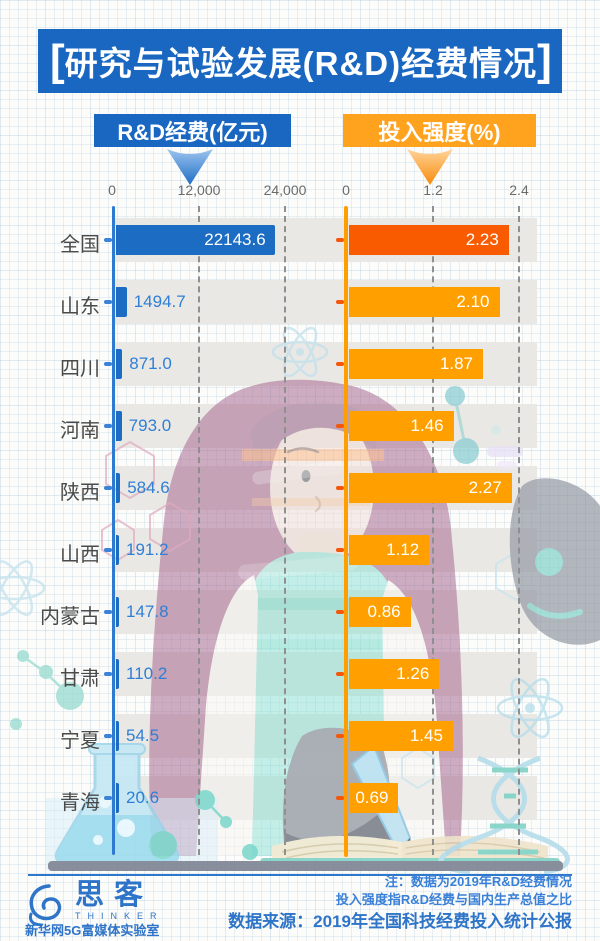  What do you see at coordinates (473, 301) in the screenshot?
I see `intensity-value-label: 2.10` at bounding box center [473, 301].